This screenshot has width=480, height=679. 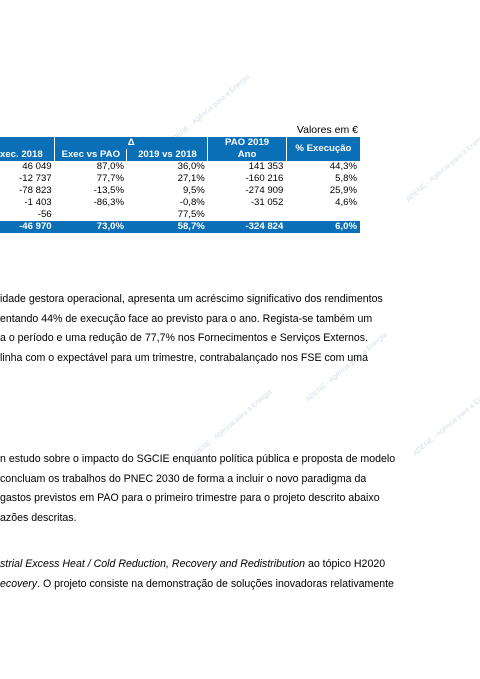 I want to click on cell-exec-vs-pao: 77,7%, so click(x=110, y=178).